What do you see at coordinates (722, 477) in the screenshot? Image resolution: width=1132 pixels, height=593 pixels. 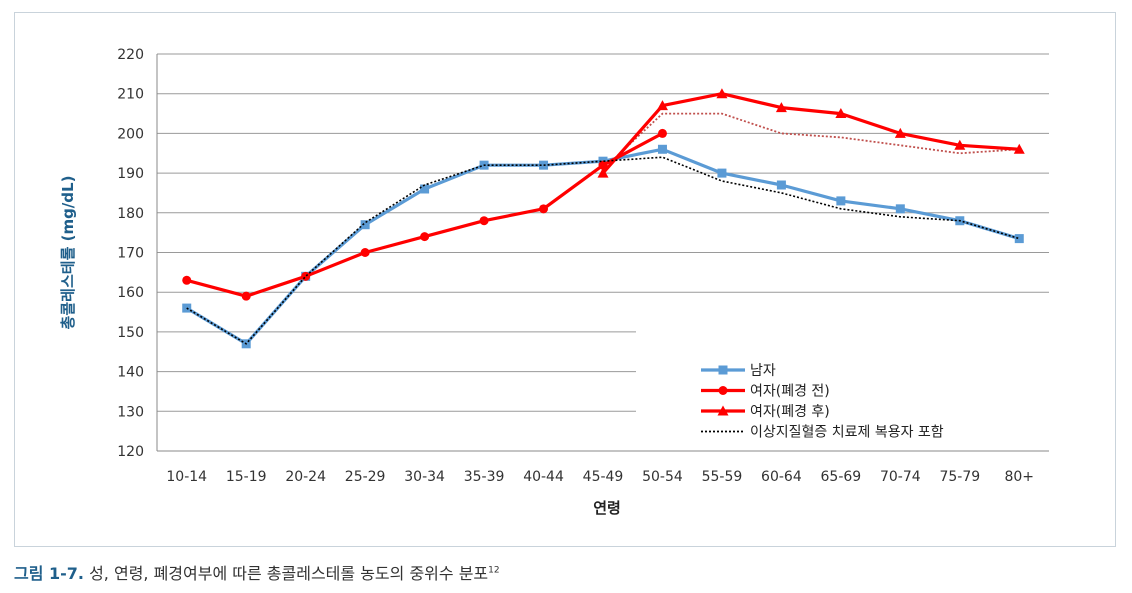 I see `x-tick-label: 55-59` at bounding box center [722, 477].